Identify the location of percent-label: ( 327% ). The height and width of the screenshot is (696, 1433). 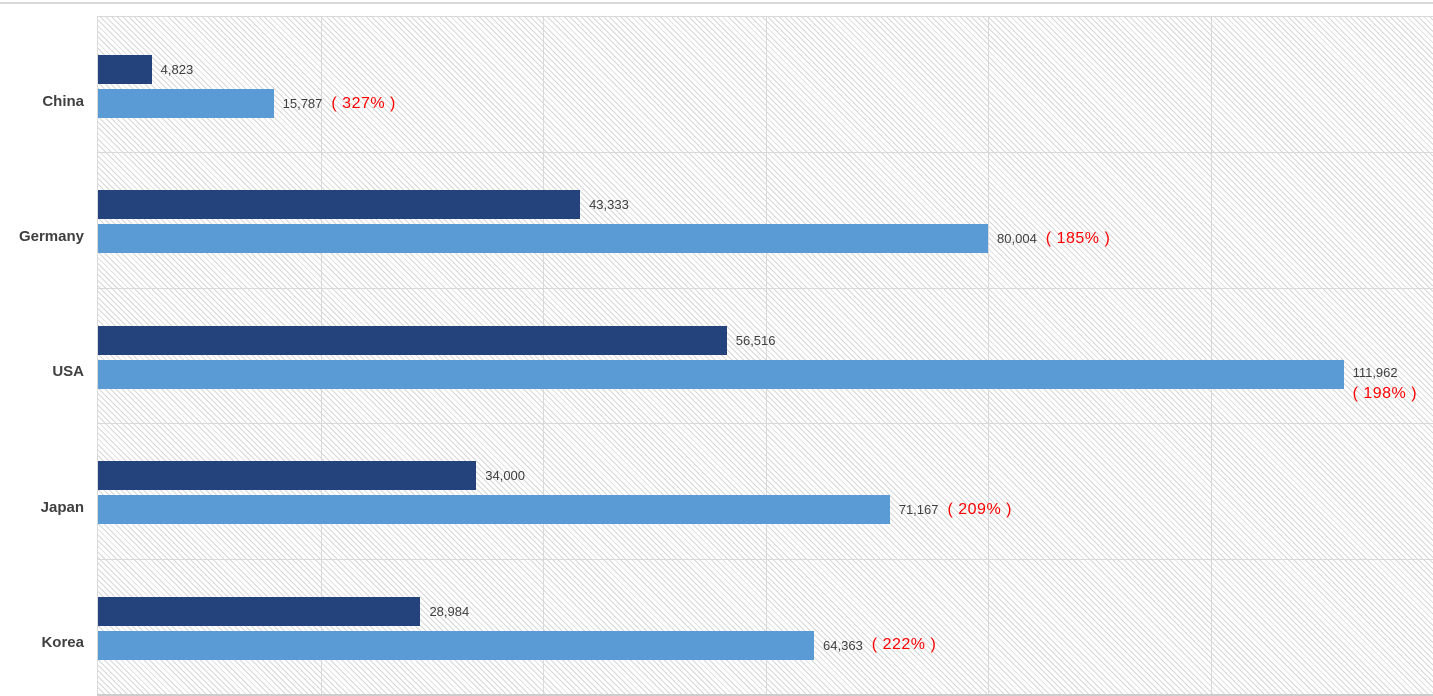
(363, 103).